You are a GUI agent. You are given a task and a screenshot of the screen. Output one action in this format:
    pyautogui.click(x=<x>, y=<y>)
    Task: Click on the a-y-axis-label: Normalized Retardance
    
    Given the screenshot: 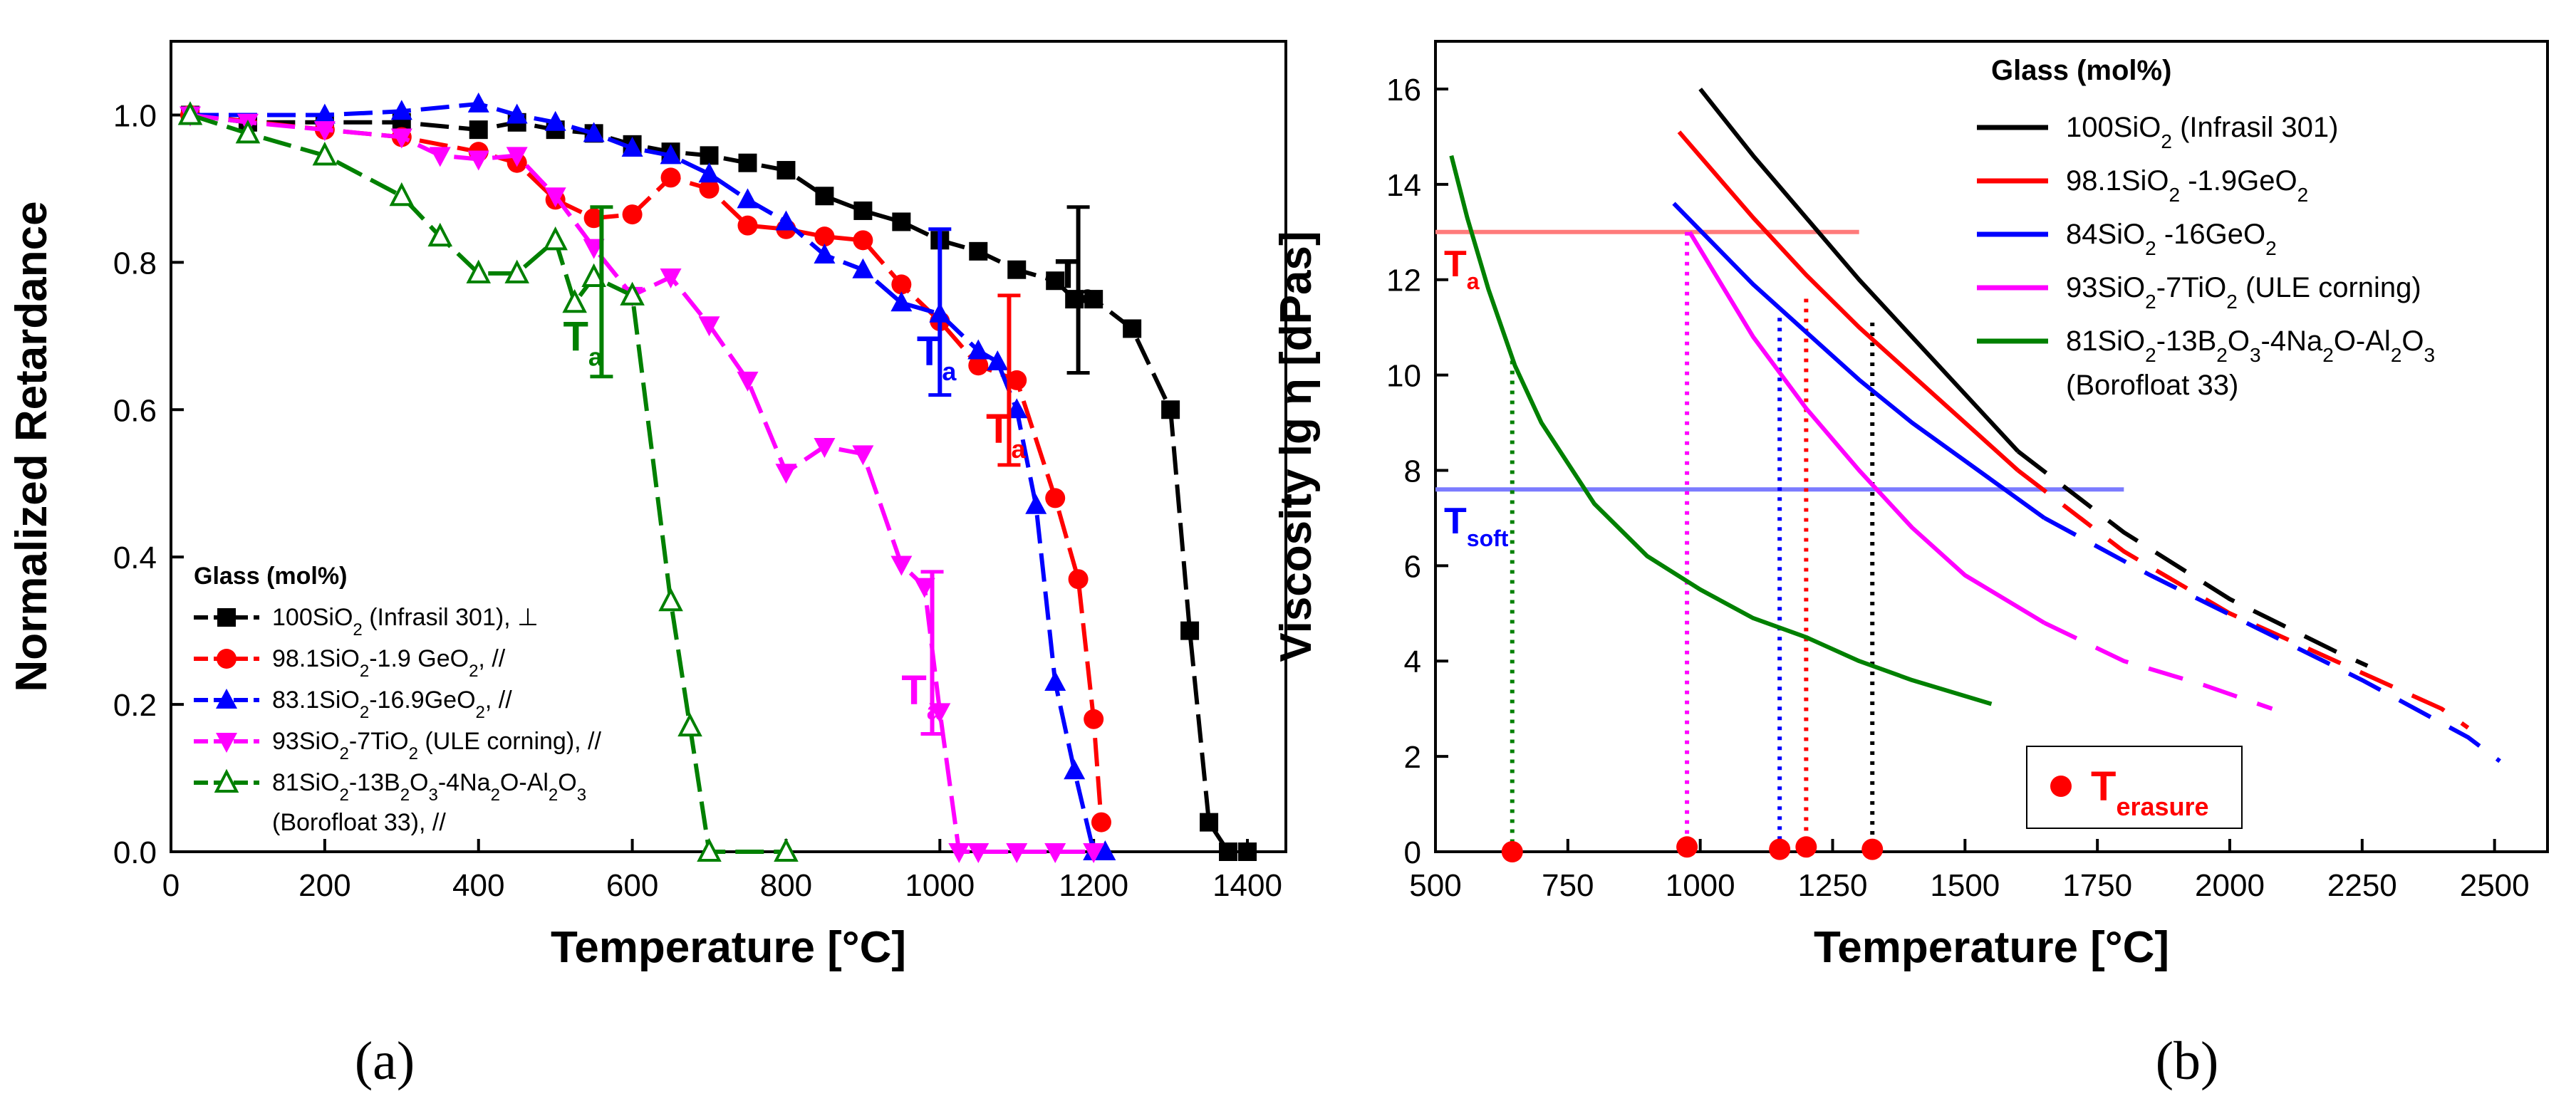 What is the action you would take?
    pyautogui.click(x=31, y=447)
    